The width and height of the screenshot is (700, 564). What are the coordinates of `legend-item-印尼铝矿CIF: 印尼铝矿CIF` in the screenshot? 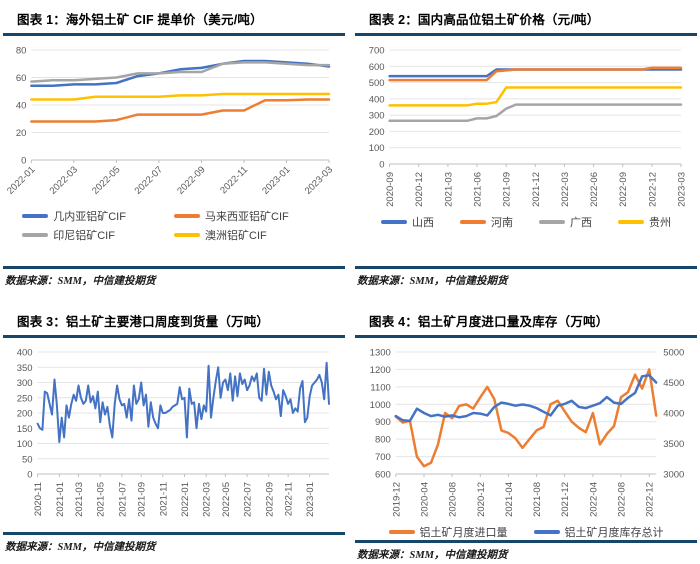 It's located at (98, 235).